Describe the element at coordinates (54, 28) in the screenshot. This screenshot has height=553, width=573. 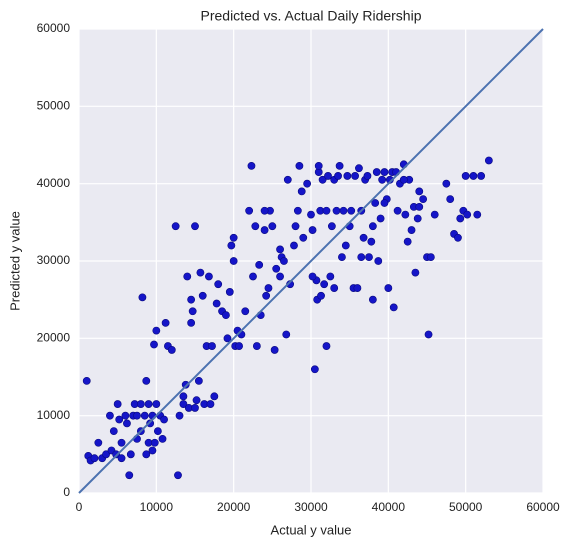
I see `y-tick-label: 60000` at that location.